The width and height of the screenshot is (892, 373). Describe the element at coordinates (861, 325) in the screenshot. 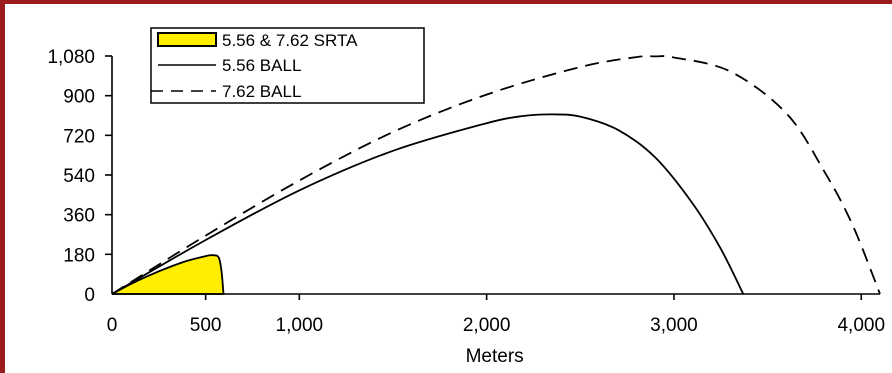

I see `x-tick-label: 4,000` at that location.